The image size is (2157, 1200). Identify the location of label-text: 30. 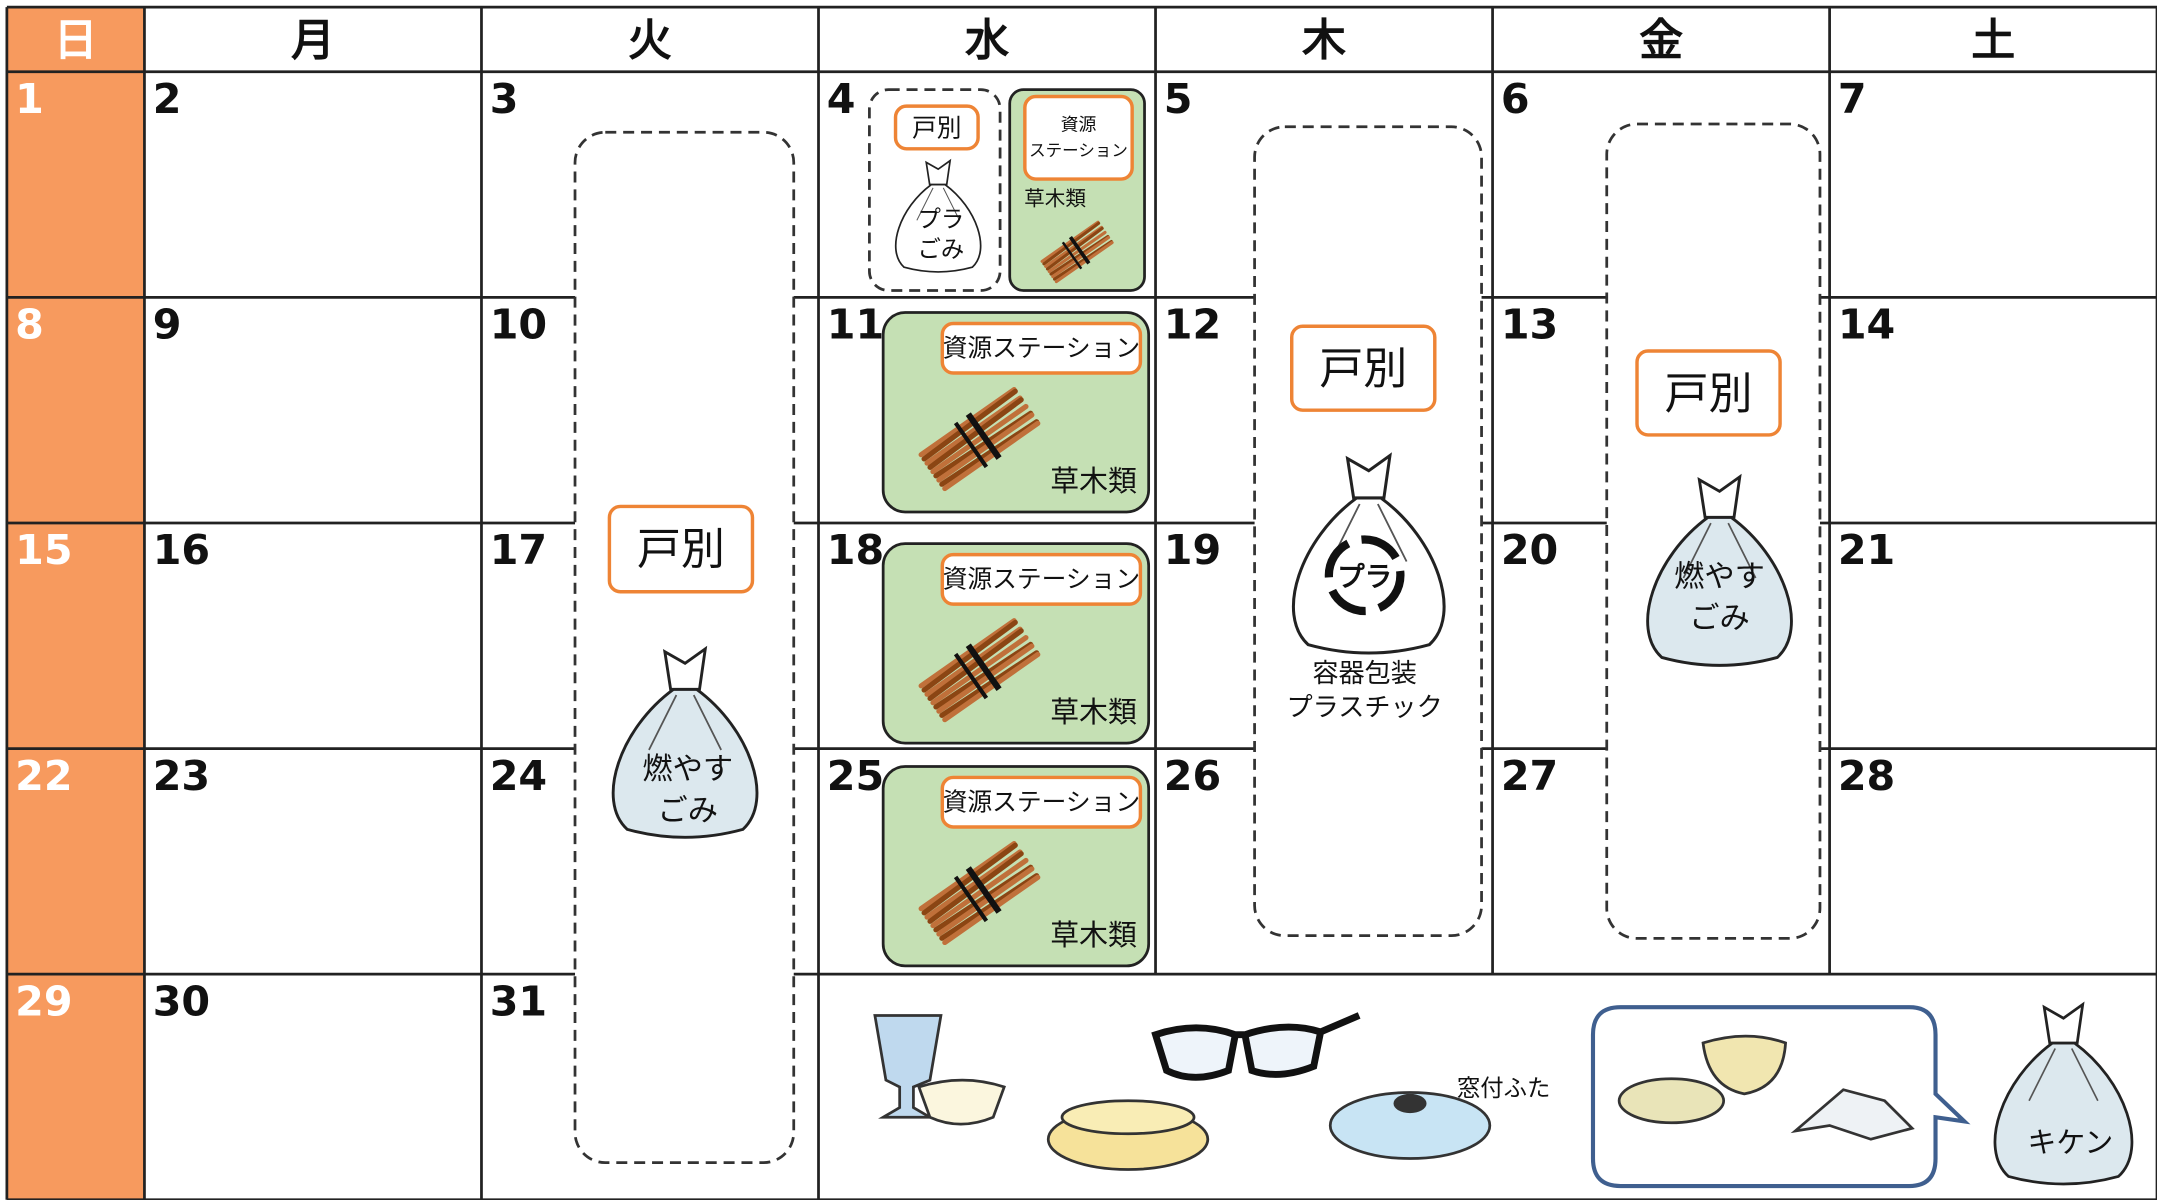
(181, 1001).